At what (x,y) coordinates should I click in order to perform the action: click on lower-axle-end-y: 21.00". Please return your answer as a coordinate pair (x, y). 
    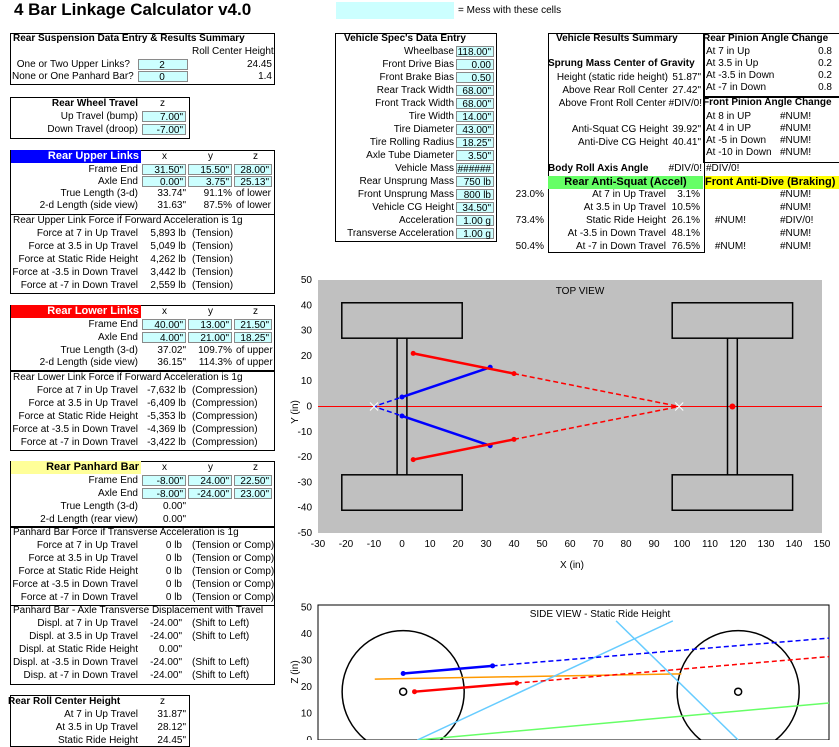
    Looking at the image, I should click on (210, 338).